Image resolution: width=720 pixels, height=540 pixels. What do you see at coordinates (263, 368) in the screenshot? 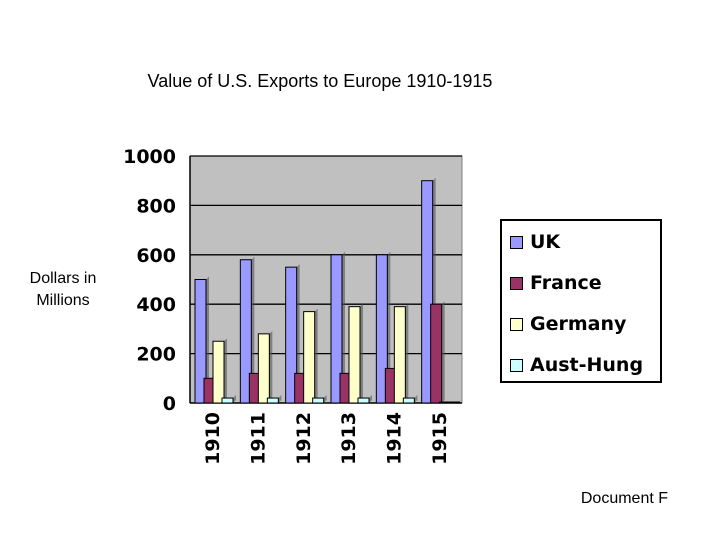
I see `bar-1911-germany` at bounding box center [263, 368].